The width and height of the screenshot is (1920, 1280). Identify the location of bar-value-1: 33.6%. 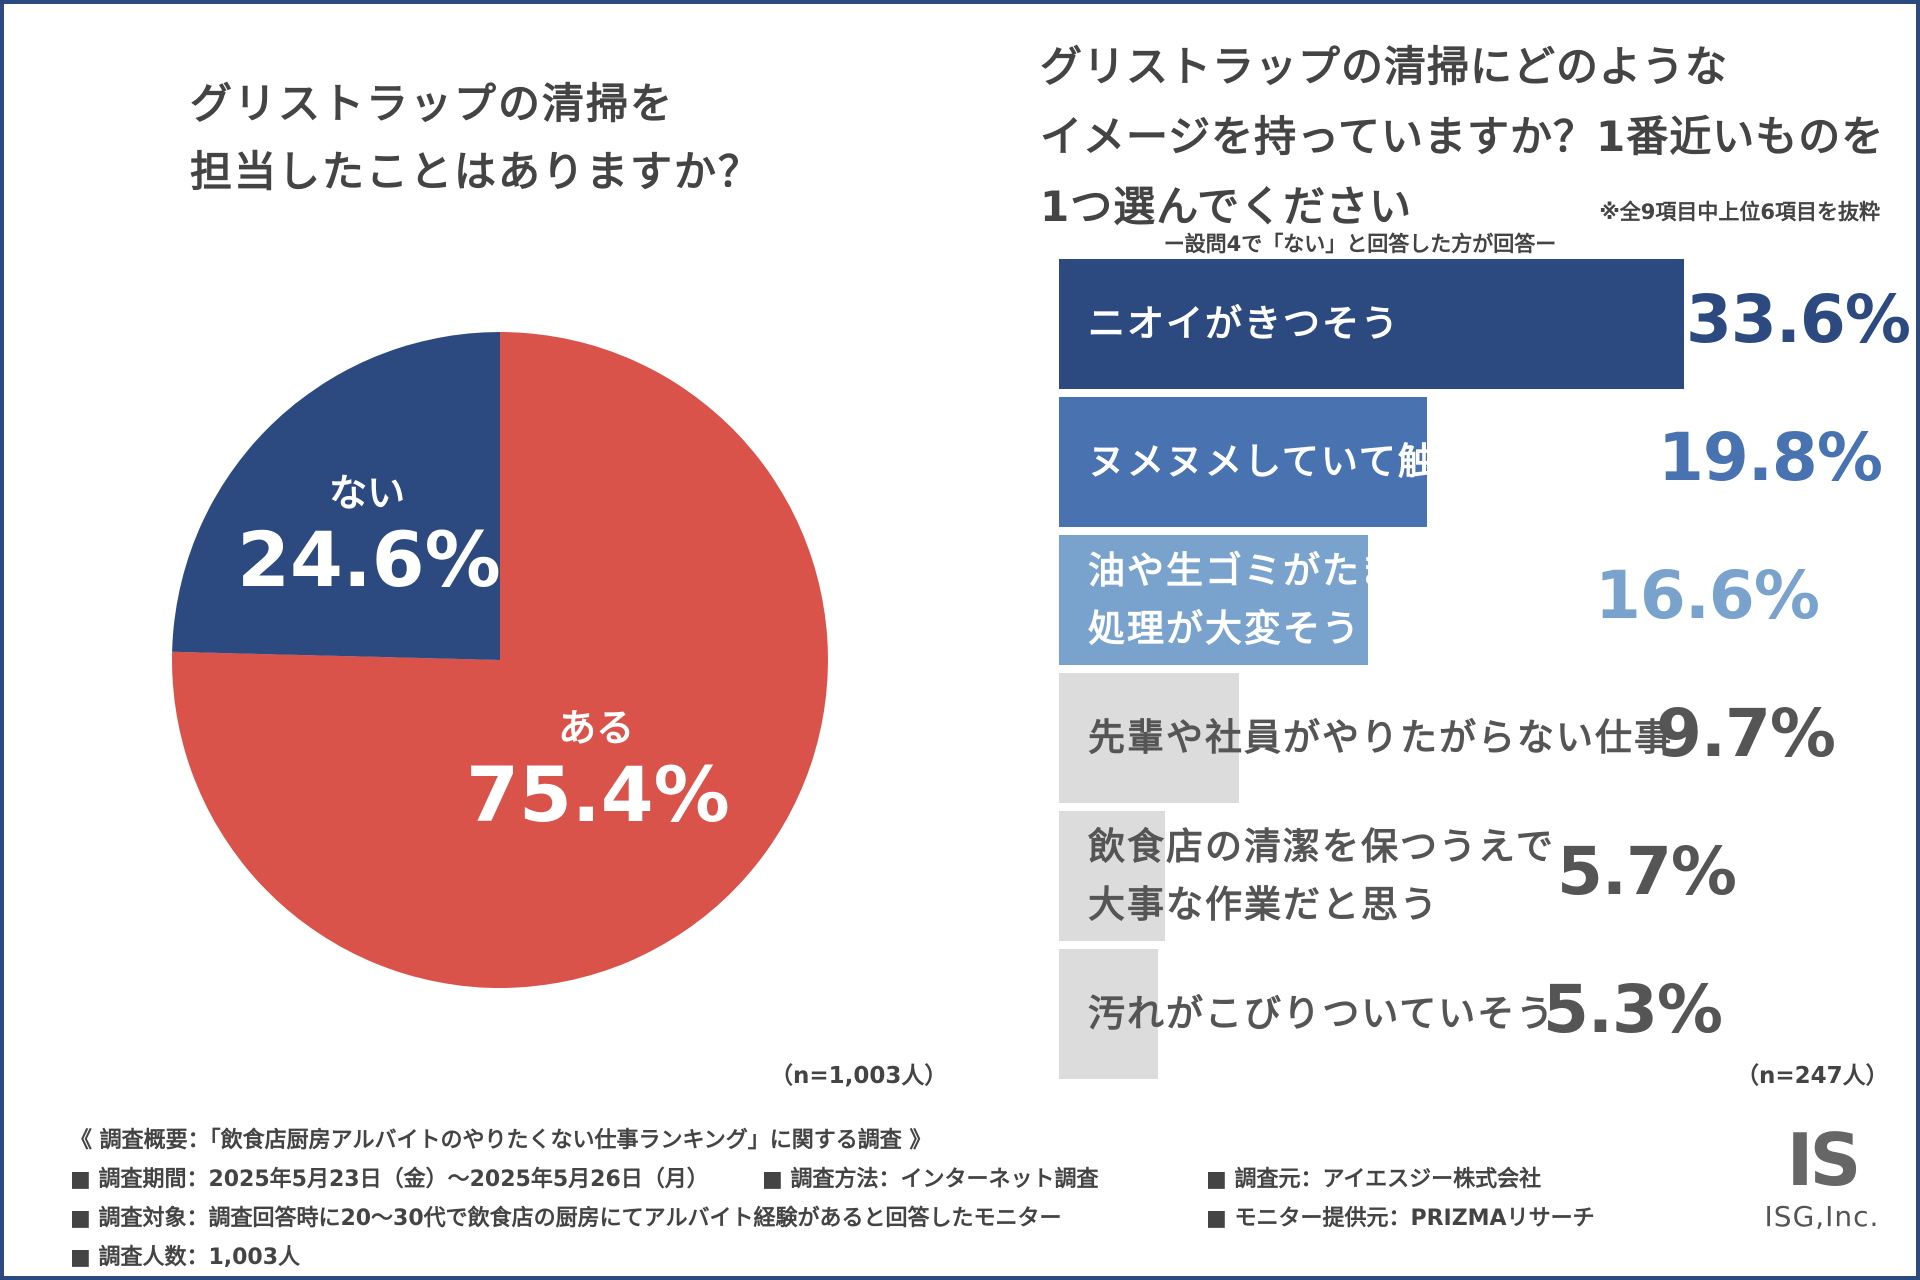
(1798, 319).